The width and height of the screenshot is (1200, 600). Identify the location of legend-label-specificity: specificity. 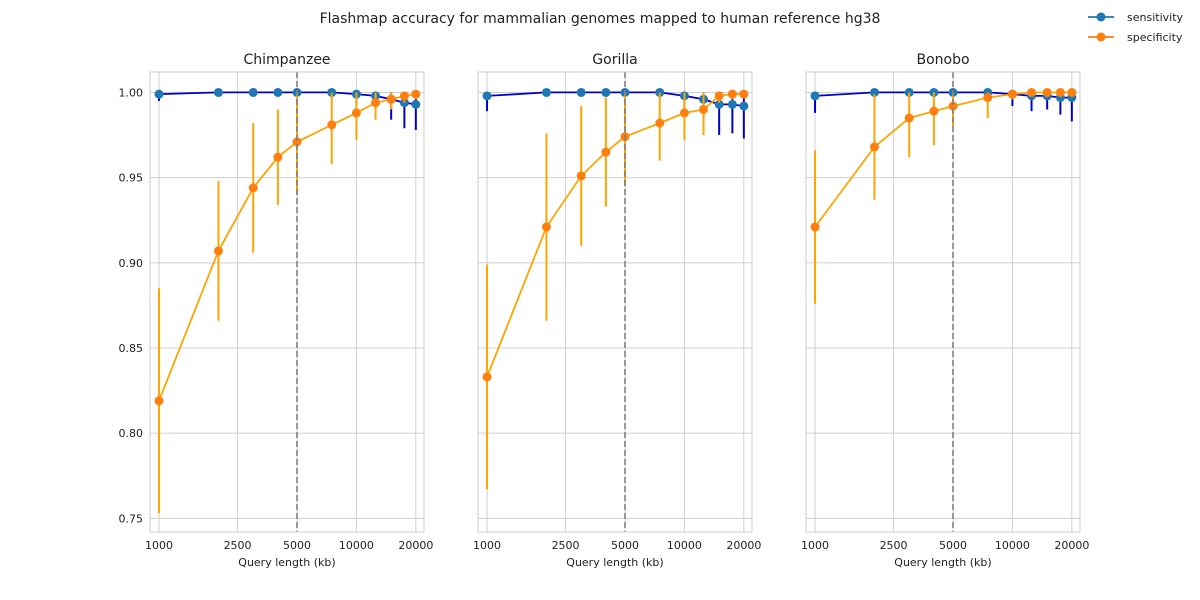
(1155, 37).